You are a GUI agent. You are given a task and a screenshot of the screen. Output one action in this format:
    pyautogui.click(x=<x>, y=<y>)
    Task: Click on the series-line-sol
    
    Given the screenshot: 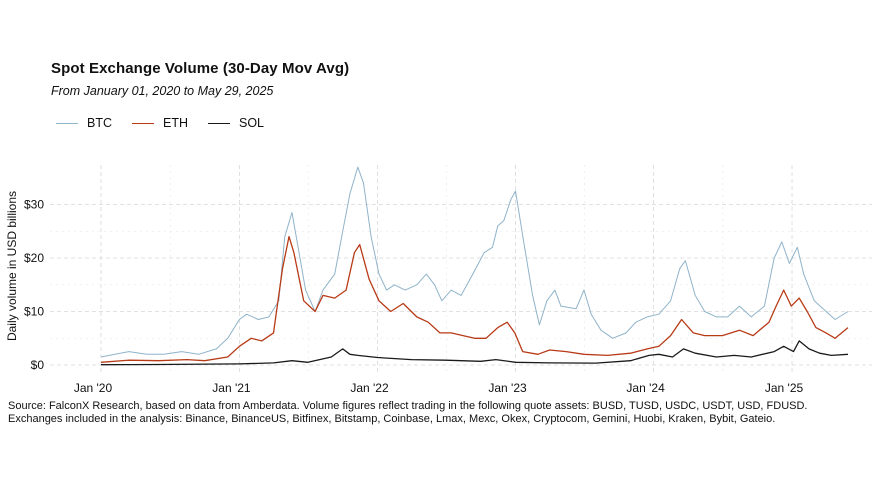 What is the action you would take?
    pyautogui.click(x=474, y=353)
    